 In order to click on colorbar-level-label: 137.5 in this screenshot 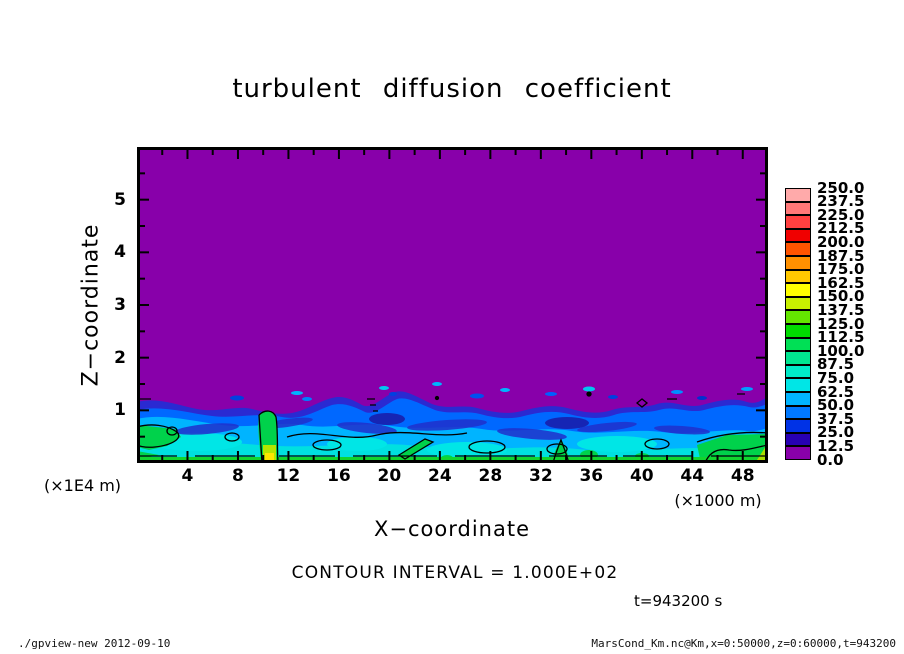, I will do `click(841, 309)`.